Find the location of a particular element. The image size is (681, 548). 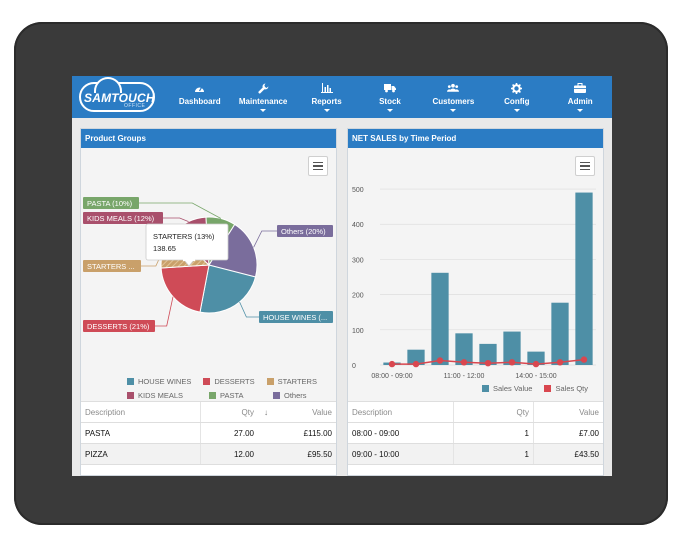

legend-item: PASTA is located at coordinates (235, 395).